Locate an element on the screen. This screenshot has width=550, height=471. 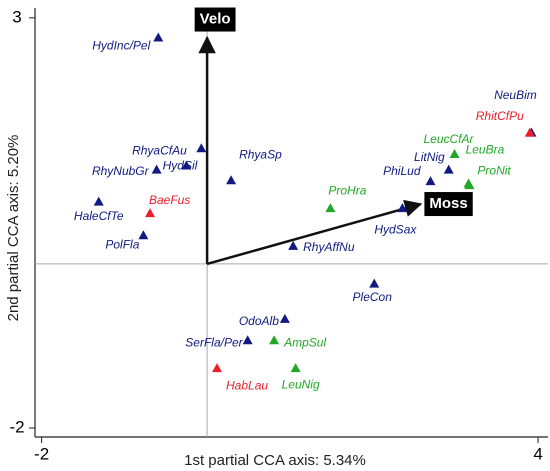
point-label: RhyNubGr is located at coordinates (121, 171).